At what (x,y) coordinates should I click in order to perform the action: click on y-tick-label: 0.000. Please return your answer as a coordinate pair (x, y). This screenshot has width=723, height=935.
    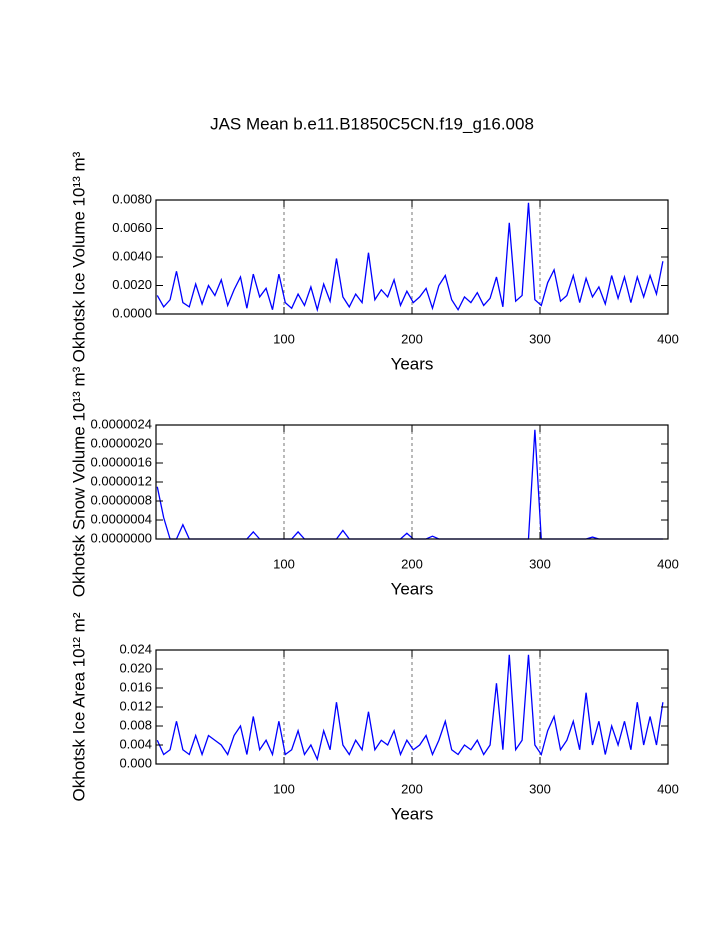
    Looking at the image, I should click on (135, 762).